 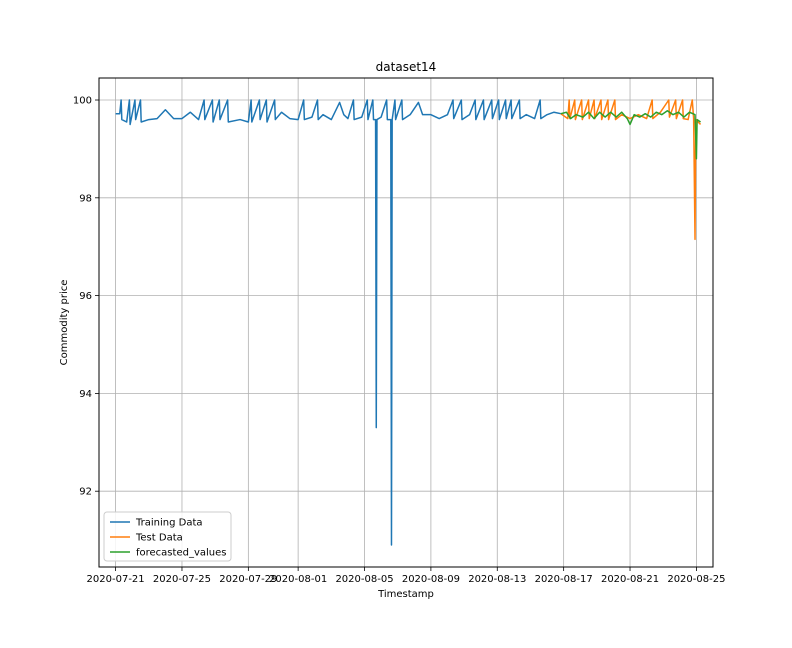 What do you see at coordinates (405, 594) in the screenshot?
I see `x-axis-label: Timestamp` at bounding box center [405, 594].